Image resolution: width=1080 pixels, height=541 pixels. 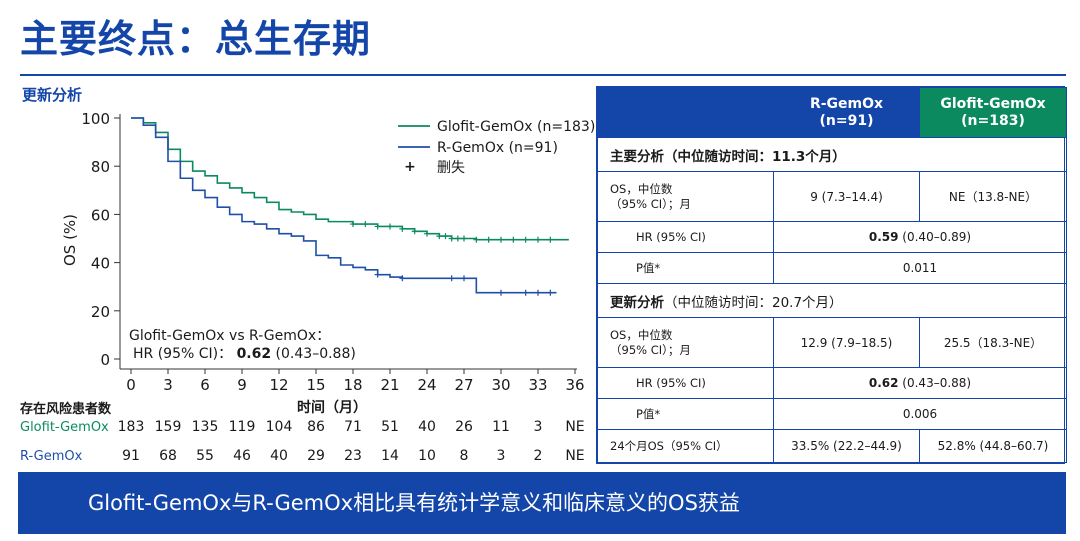 What do you see at coordinates (353, 456) in the screenshot?
I see `risk-count: 23` at bounding box center [353, 456].